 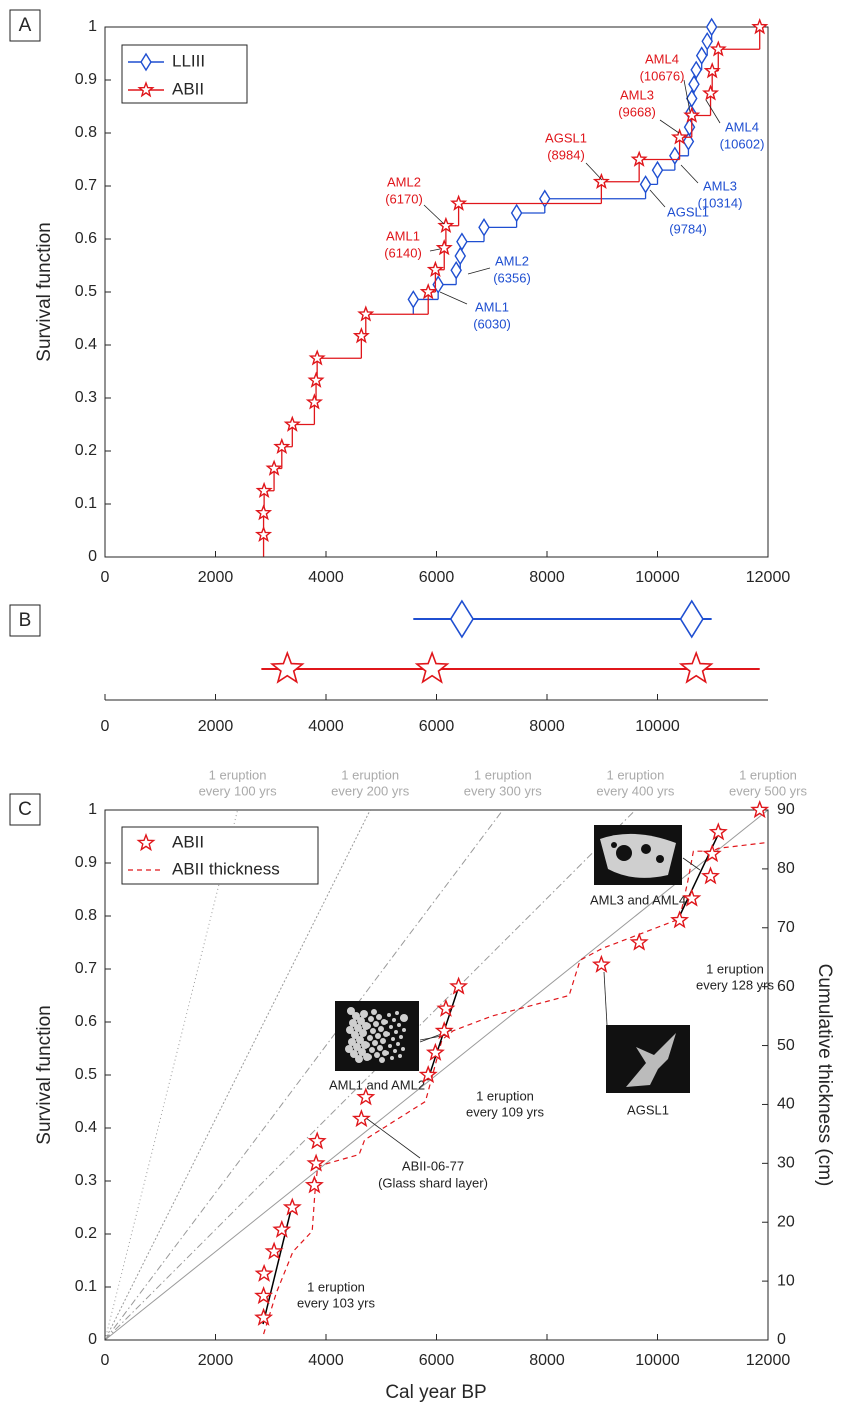 I want to click on x-tick-label: 6000, so click(x=437, y=577).